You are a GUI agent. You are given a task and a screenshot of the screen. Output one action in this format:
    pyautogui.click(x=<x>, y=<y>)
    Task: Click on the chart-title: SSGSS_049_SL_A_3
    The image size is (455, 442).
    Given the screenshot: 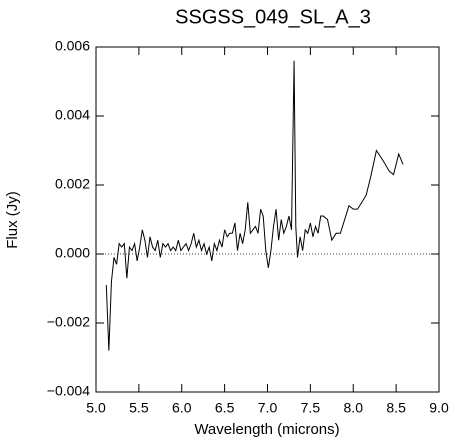 What is the action you would take?
    pyautogui.click(x=273, y=17)
    